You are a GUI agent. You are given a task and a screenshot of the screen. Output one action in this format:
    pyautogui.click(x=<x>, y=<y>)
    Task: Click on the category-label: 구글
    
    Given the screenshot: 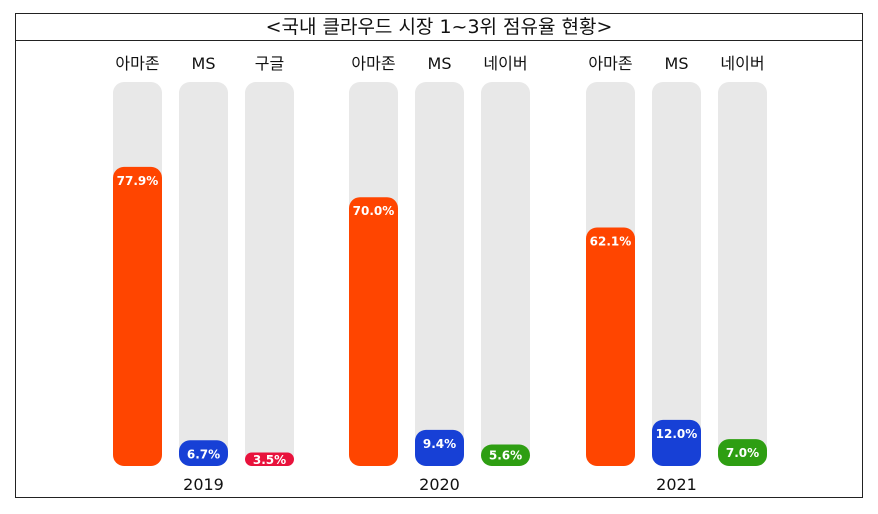 What is the action you would take?
    pyautogui.click(x=269, y=63)
    